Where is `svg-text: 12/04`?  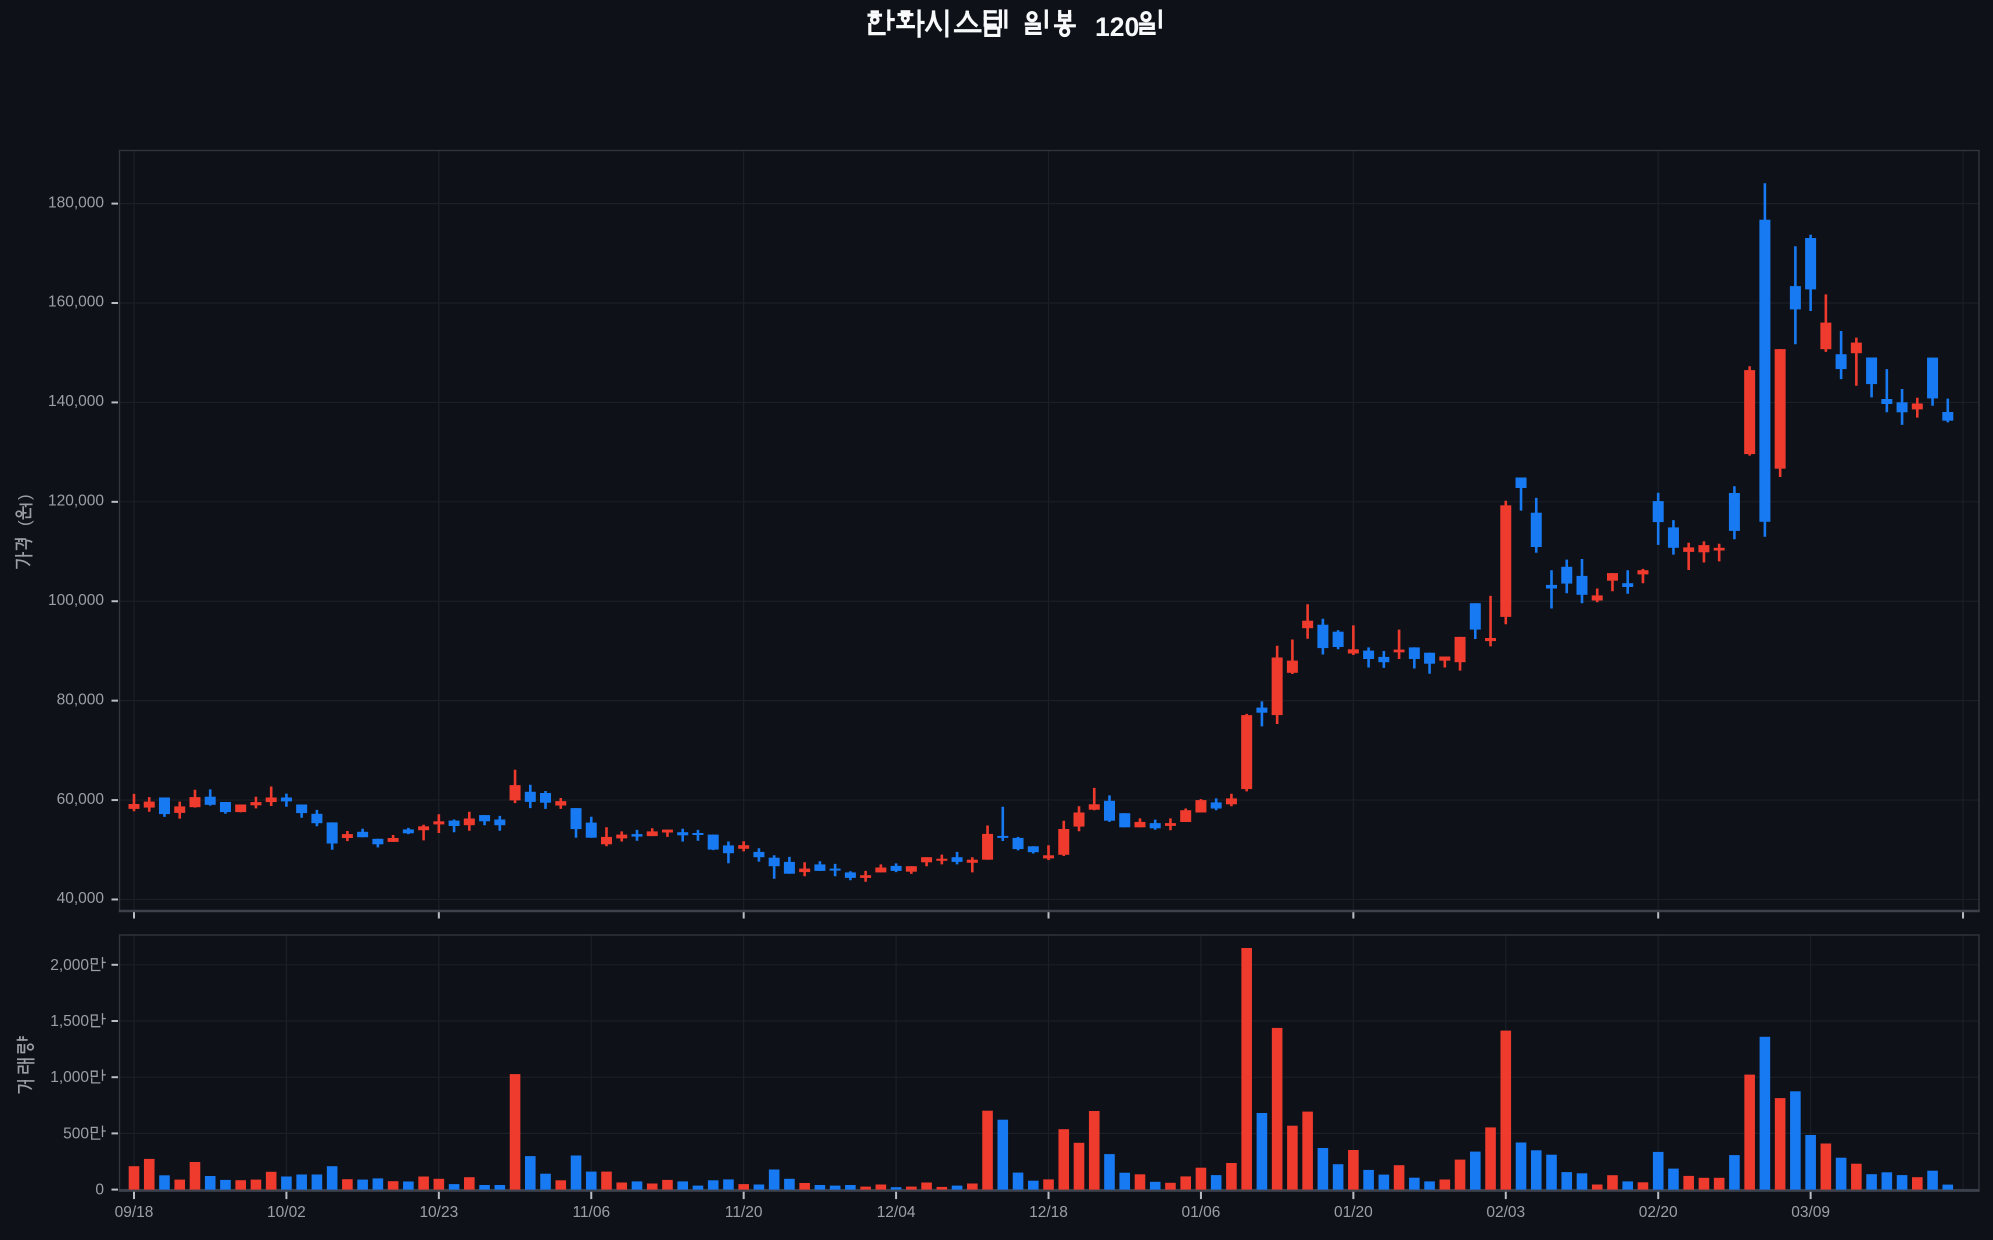 svg-text: 12/04 is located at coordinates (896, 1212).